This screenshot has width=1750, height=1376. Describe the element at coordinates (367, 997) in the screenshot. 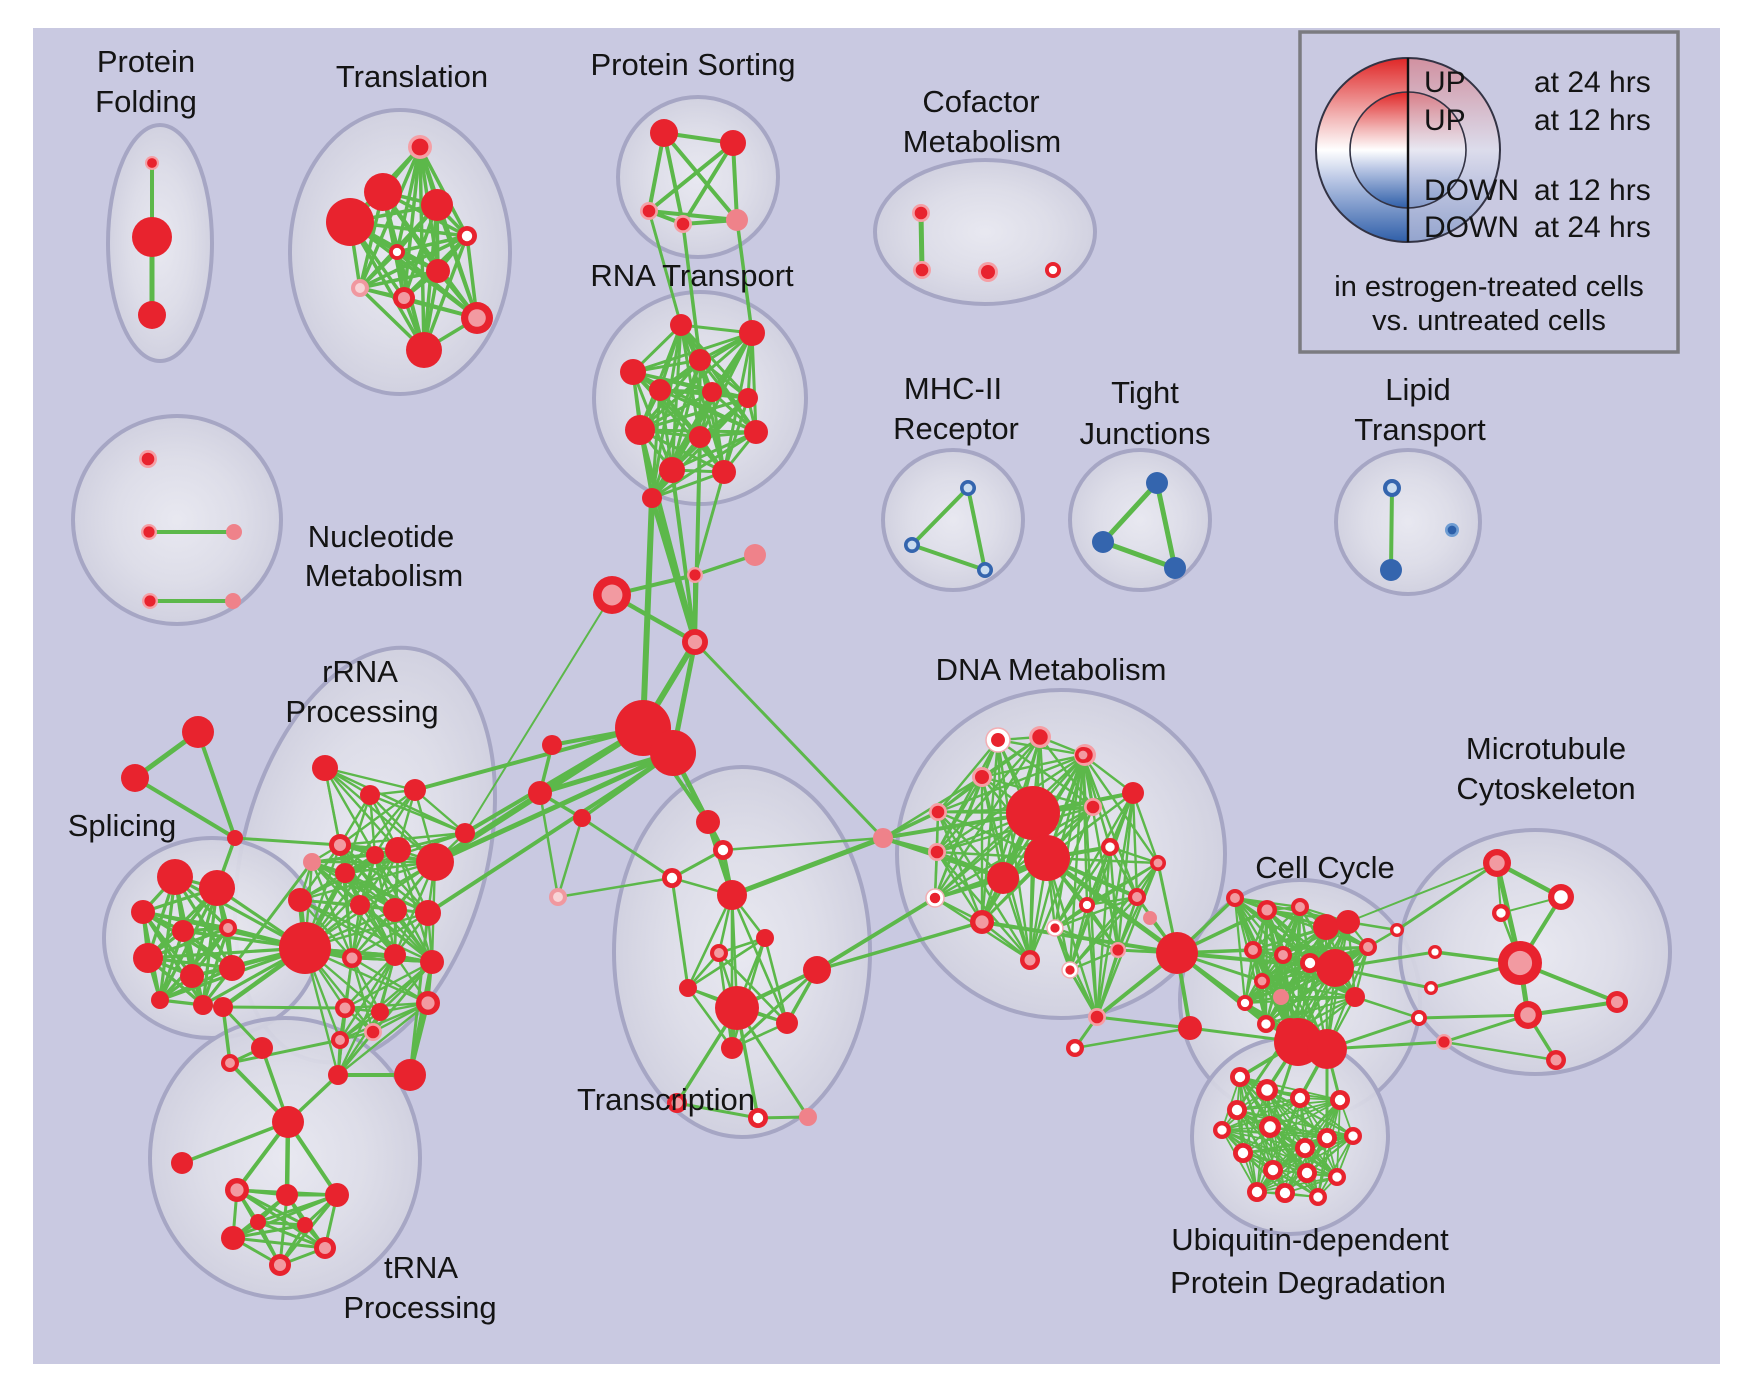

I see `edge-r16-r21` at that location.